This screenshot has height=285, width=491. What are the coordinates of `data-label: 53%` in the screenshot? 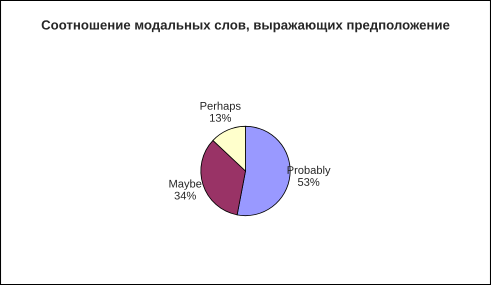 It's located at (309, 182).